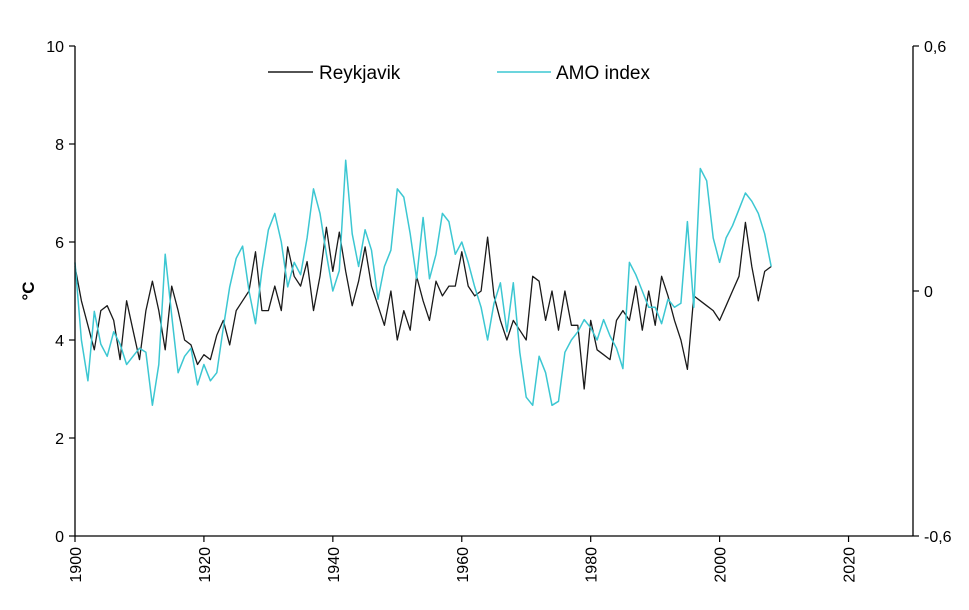  What do you see at coordinates (928, 292) in the screenshot?
I see `y2-tick-label: 0` at bounding box center [928, 292].